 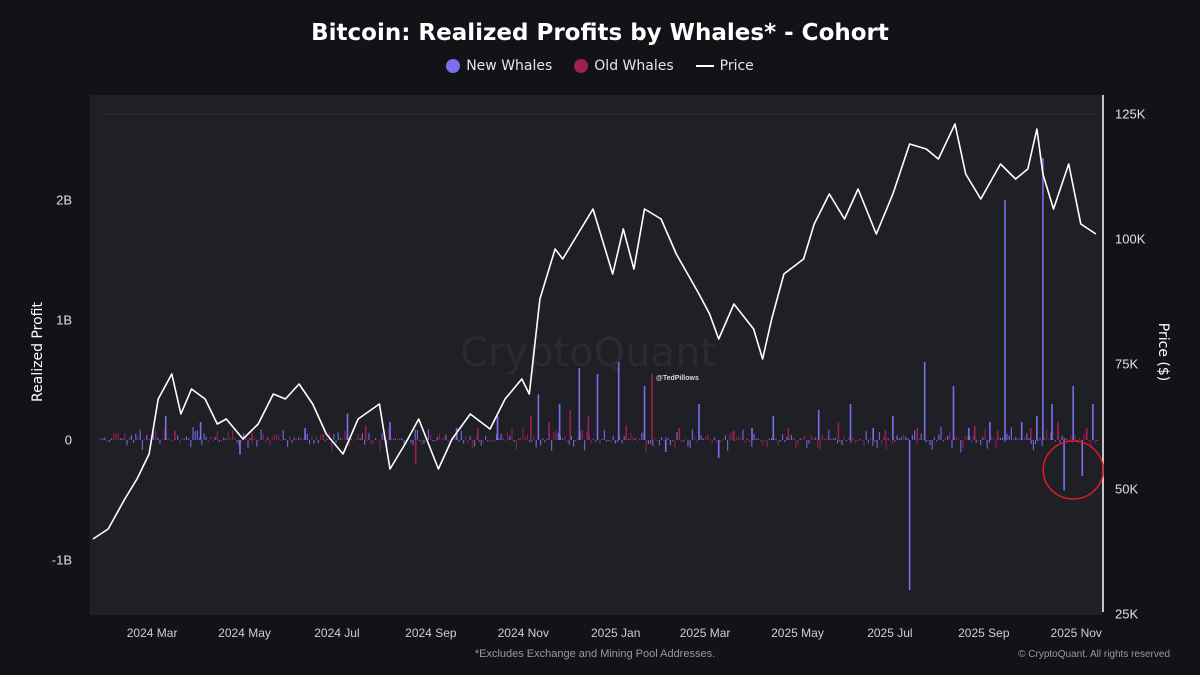 What do you see at coordinates (624, 66) in the screenshot?
I see `legend-item-old-whales: Old Whales` at bounding box center [624, 66].